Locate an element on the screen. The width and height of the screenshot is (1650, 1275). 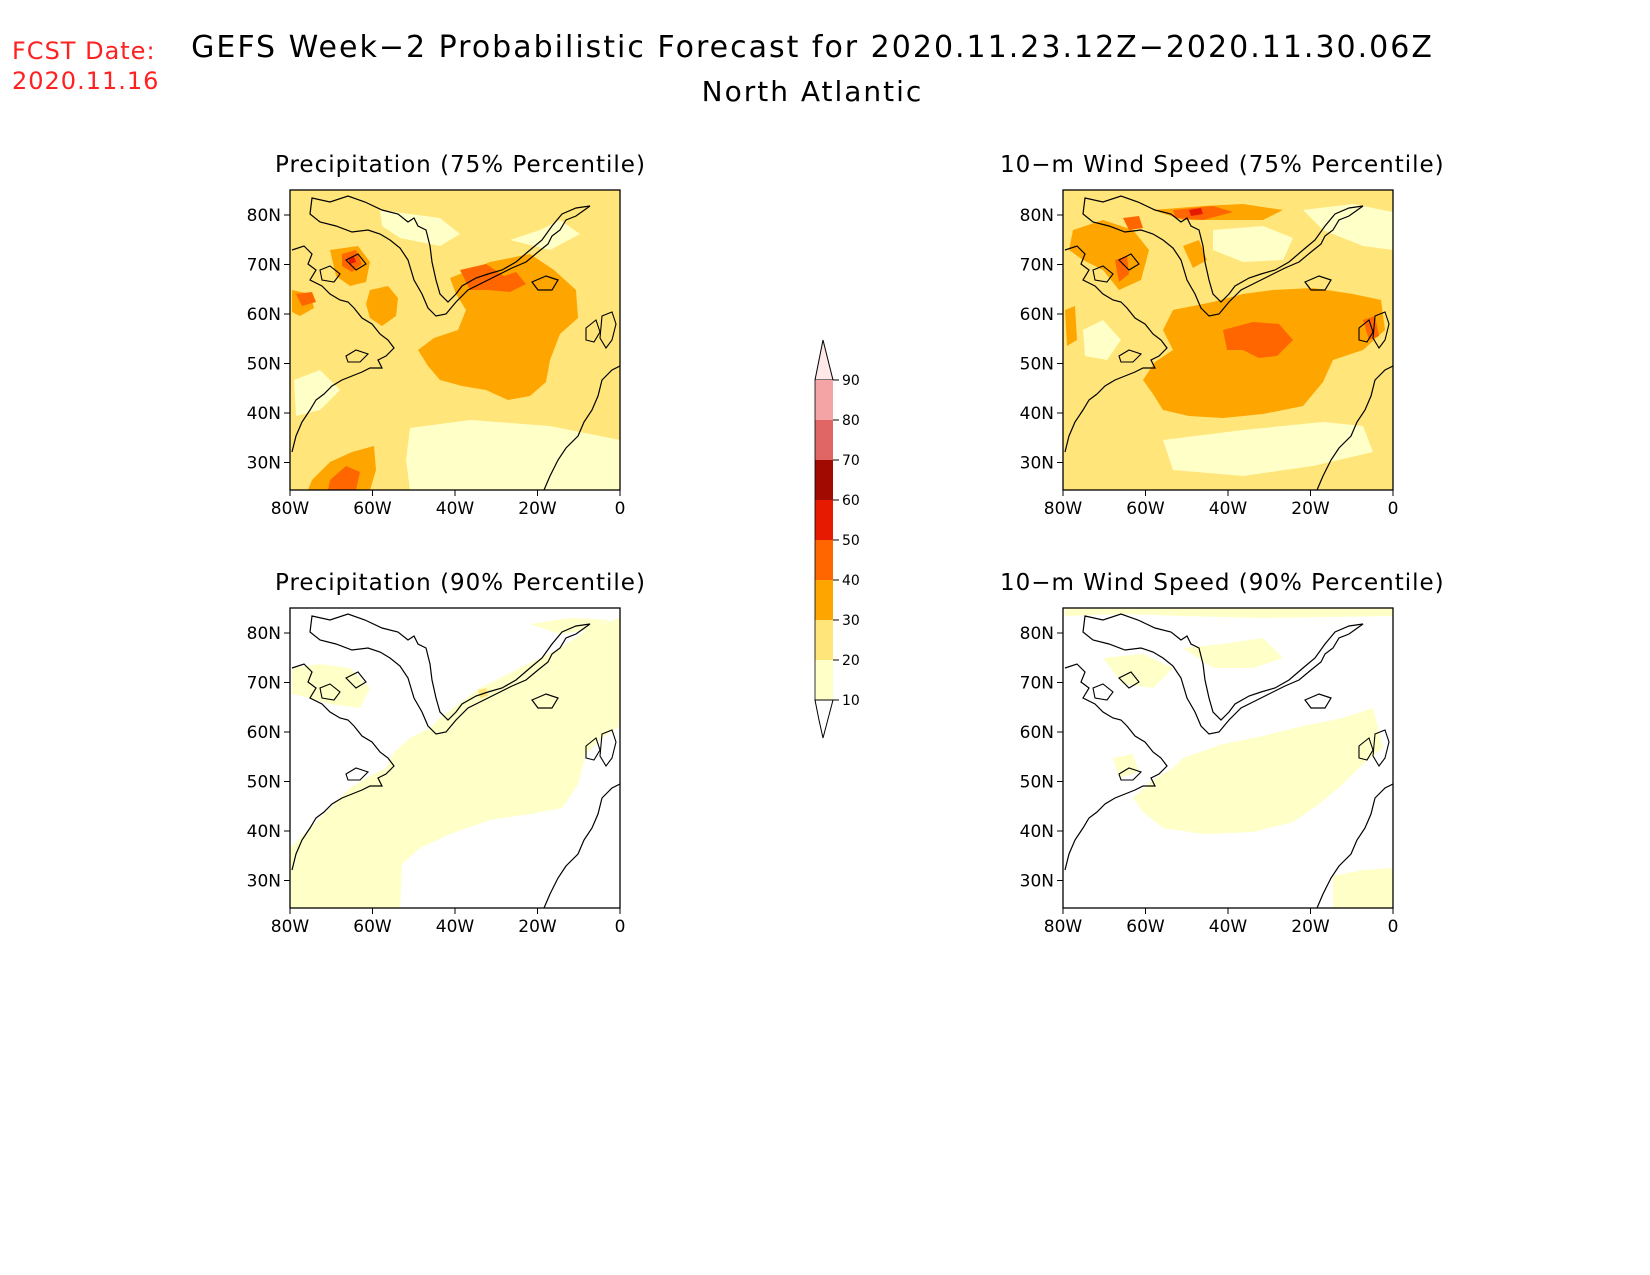
colorbar-tick-label: 90 is located at coordinates (851, 381).